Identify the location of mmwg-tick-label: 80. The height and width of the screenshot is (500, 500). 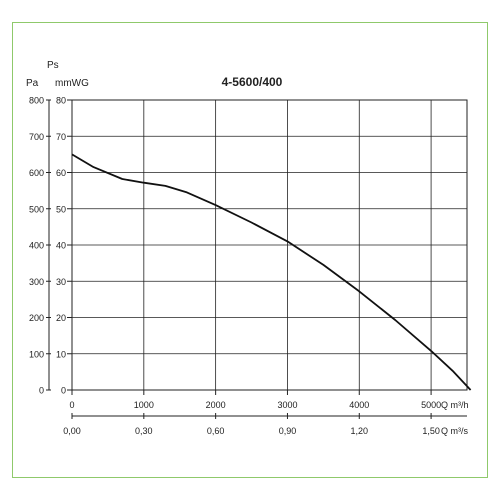
(61, 101).